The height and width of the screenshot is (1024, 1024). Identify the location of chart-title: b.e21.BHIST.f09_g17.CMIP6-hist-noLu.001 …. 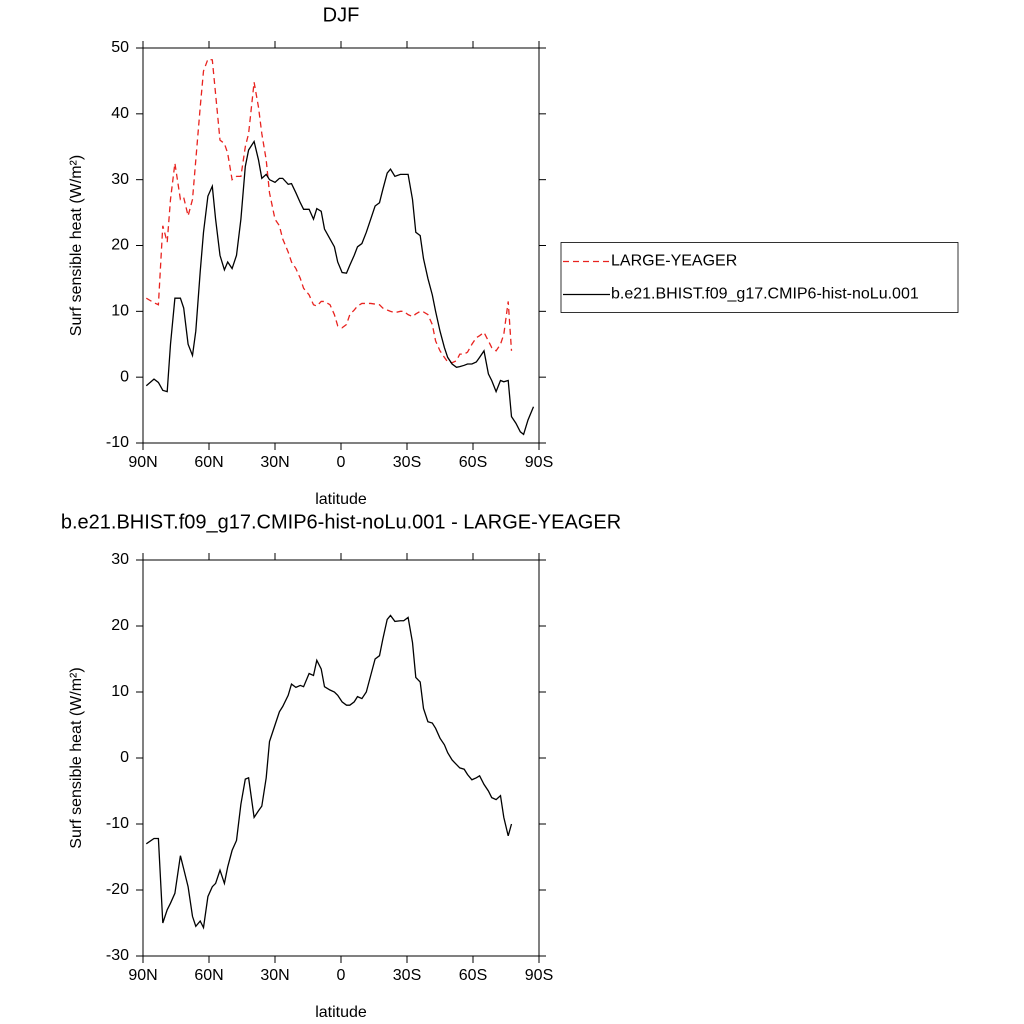
(341, 522).